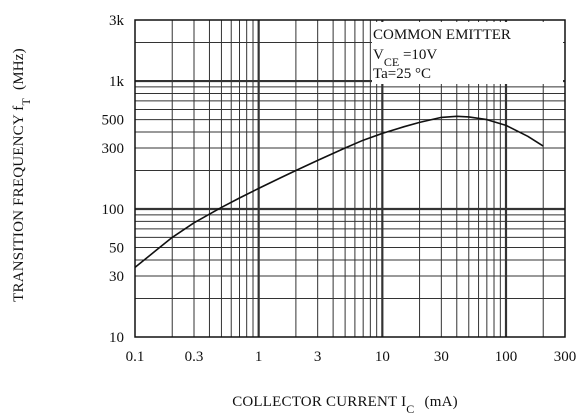  I want to click on y-axis-label: TRANSITION FREQUENCY fT (MHz), so click(22, 175).